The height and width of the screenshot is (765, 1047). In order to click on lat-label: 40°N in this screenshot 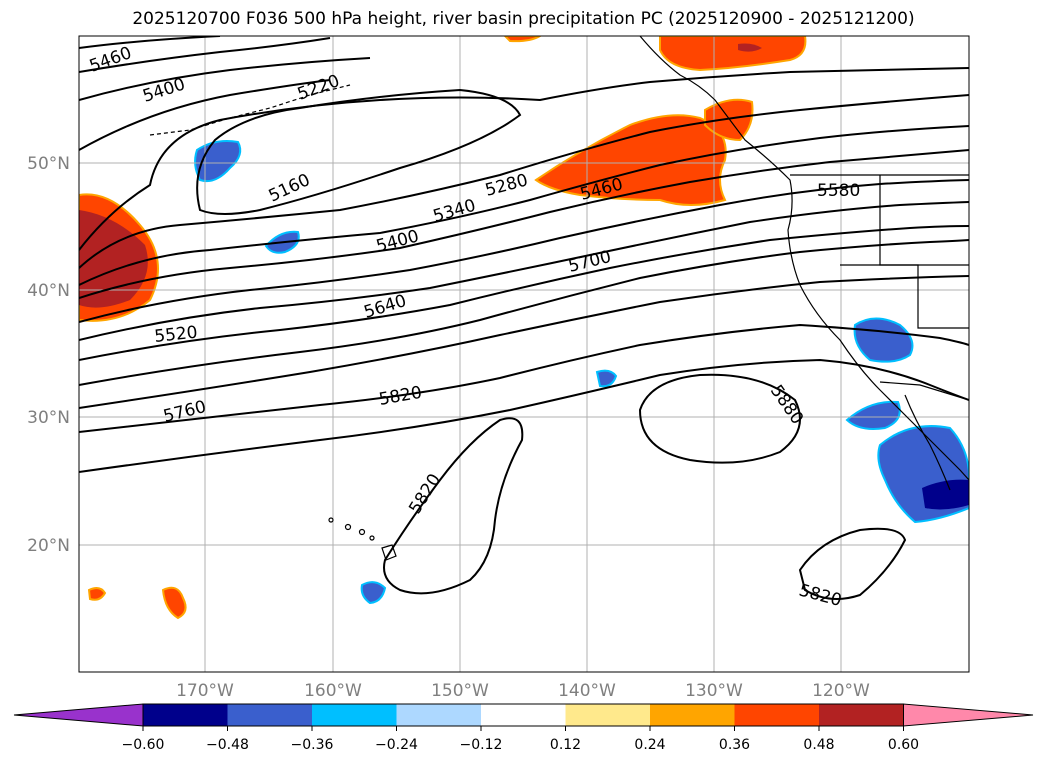, I will do `click(48, 291)`.